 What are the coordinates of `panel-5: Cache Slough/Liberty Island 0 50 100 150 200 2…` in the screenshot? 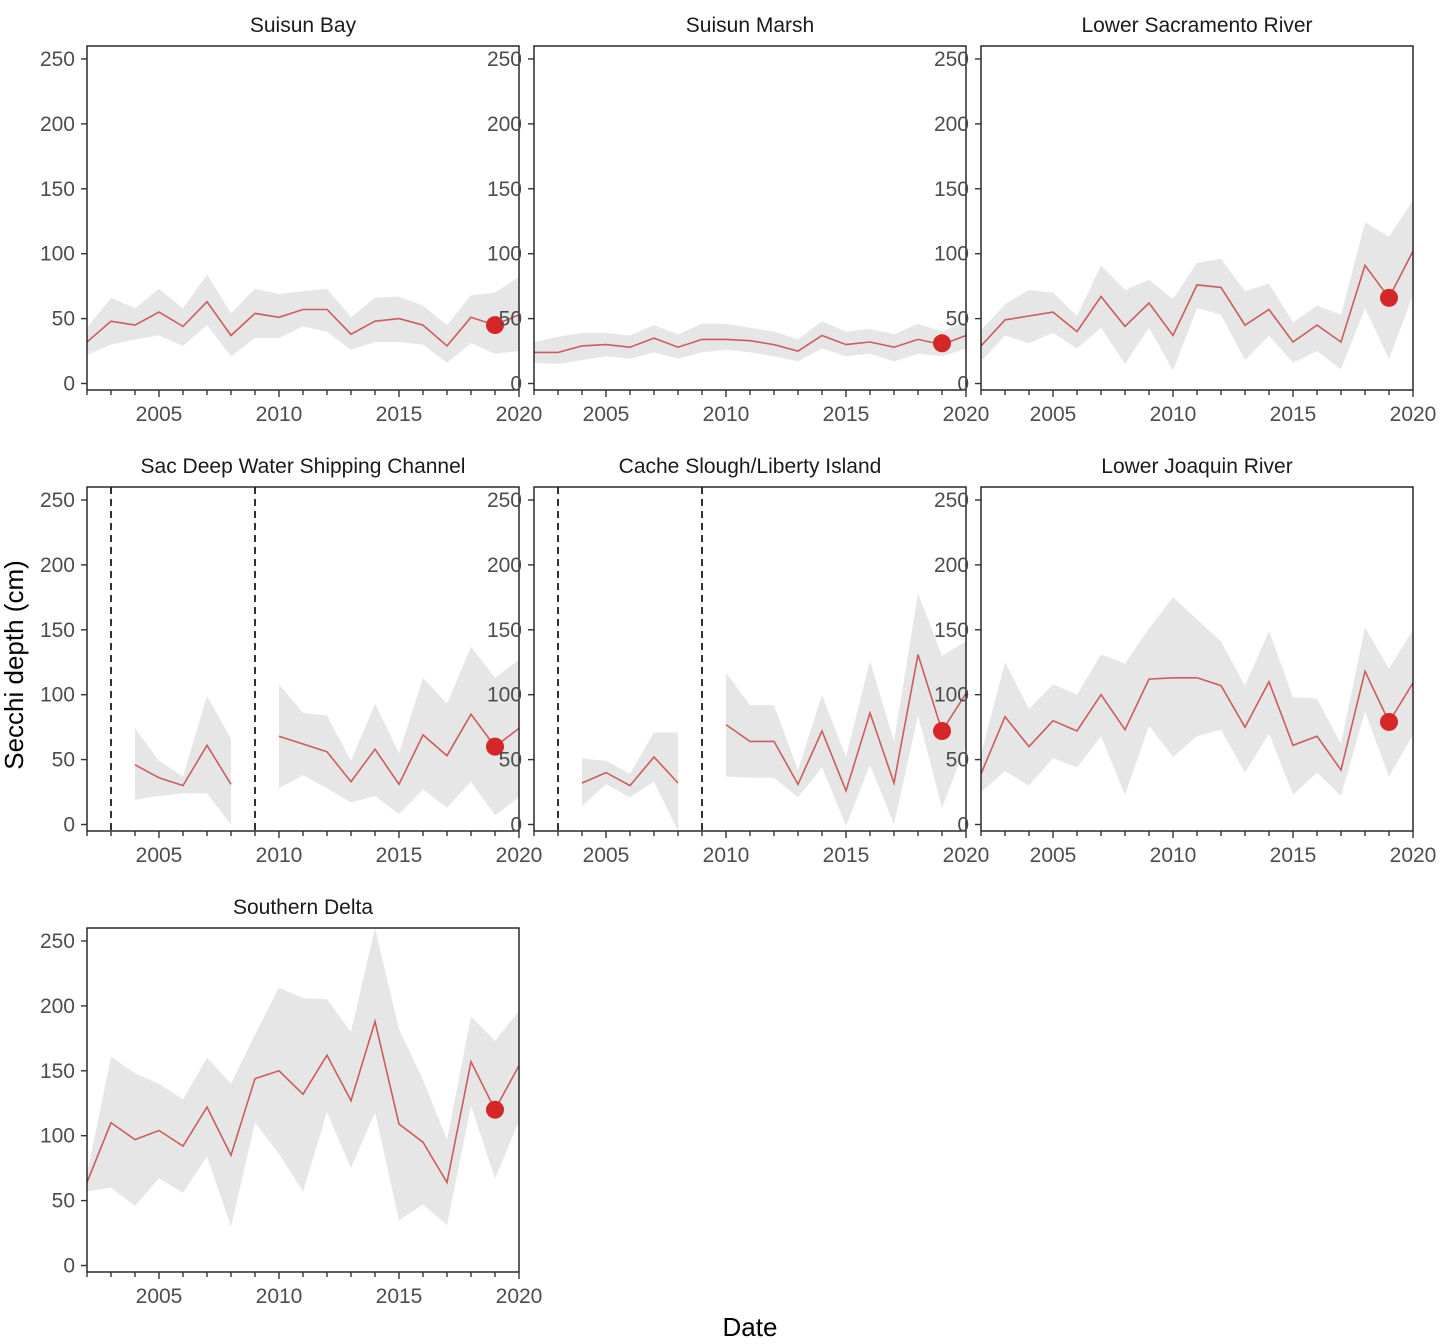 It's located at (738, 661).